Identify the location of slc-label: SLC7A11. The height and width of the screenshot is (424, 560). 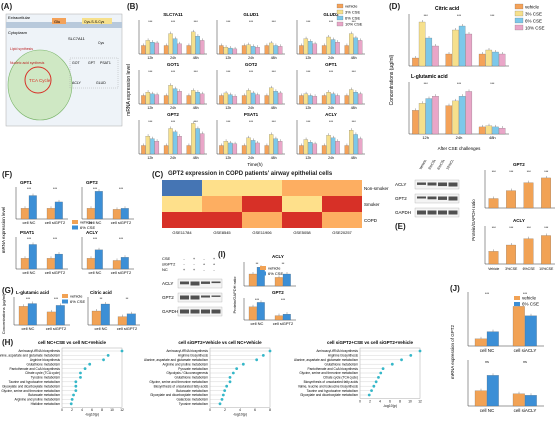
(77, 38).